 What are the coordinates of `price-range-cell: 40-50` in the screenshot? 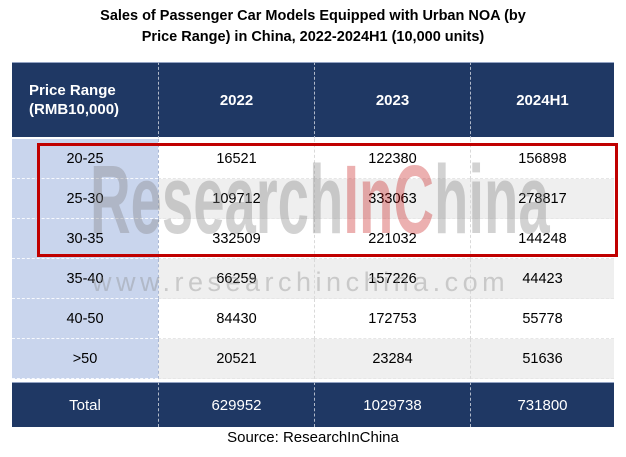 It's located at (85, 319).